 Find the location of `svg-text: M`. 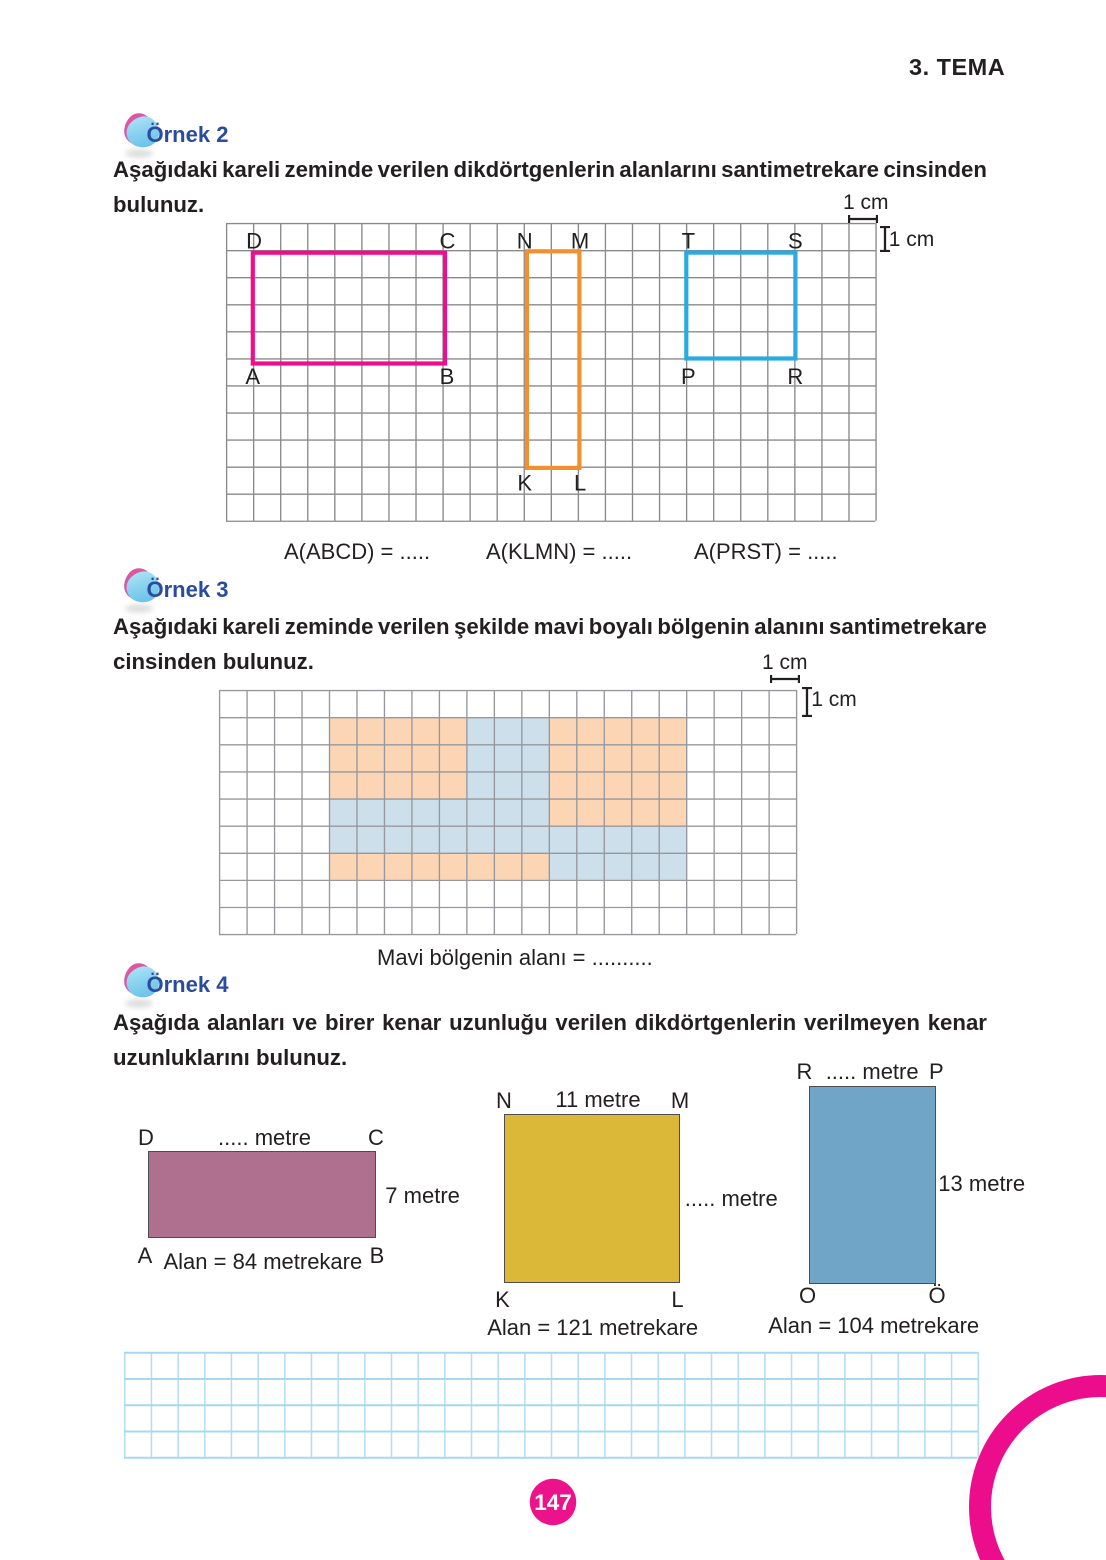

svg-text: M is located at coordinates (580, 241).